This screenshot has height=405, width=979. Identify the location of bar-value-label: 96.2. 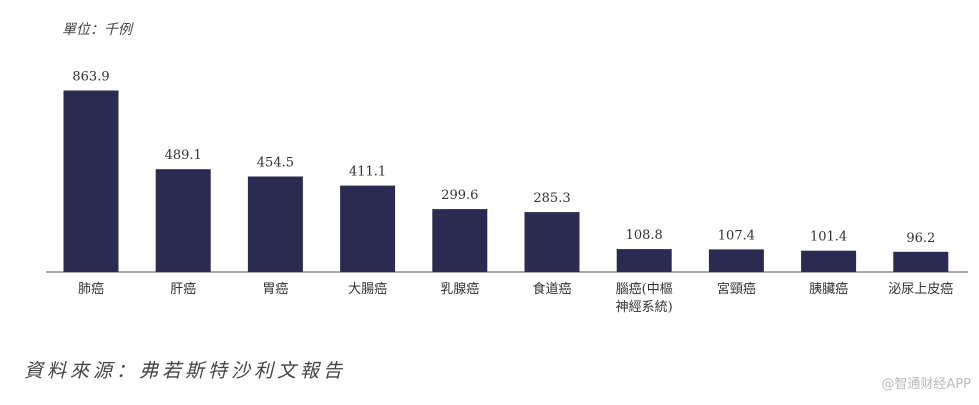
(920, 238).